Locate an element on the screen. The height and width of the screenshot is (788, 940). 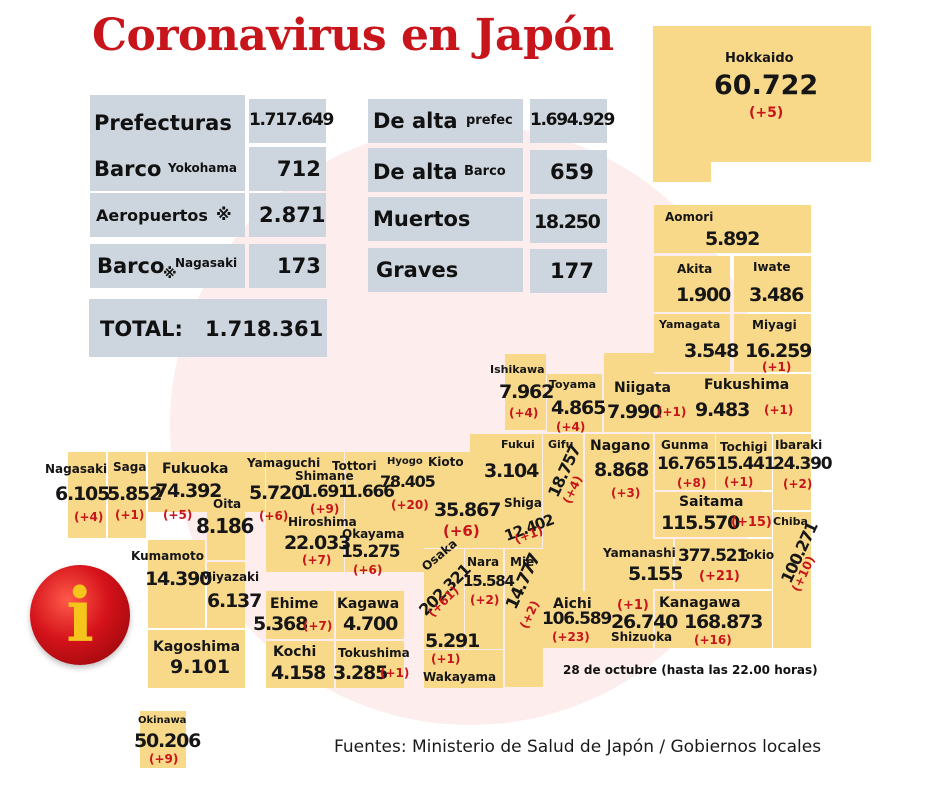
shizuoka-name: Shizuoka is located at coordinates (642, 637).